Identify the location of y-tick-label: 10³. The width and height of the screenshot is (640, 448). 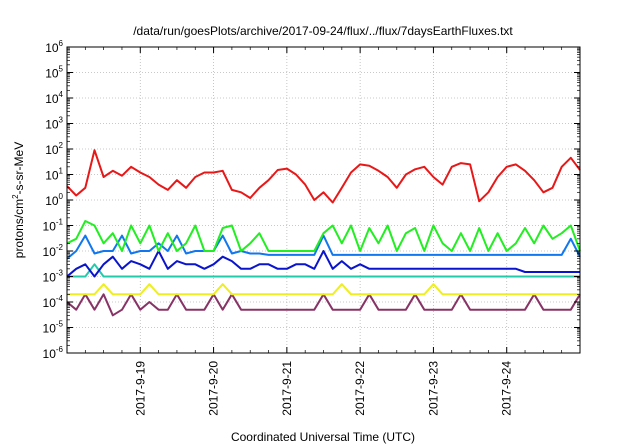
(54, 124).